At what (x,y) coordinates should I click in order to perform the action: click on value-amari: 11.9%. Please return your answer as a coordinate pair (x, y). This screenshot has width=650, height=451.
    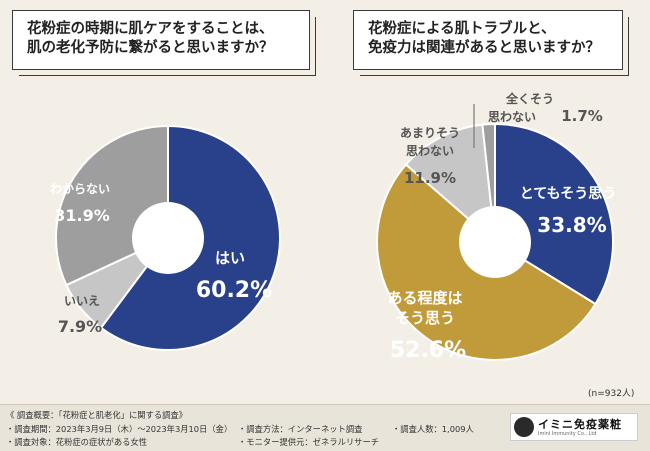
    Looking at the image, I should click on (430, 178).